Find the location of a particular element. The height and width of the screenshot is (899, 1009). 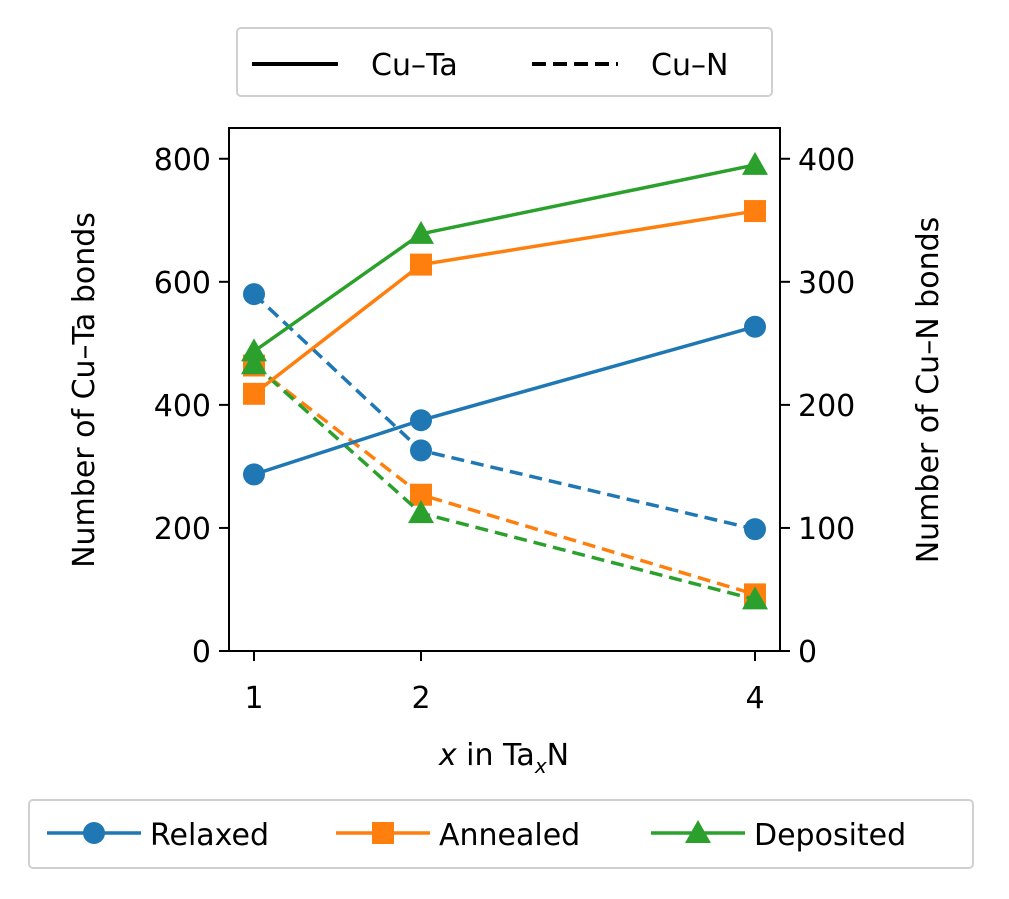

y-right-tick-label: 0 is located at coordinates (807, 652).